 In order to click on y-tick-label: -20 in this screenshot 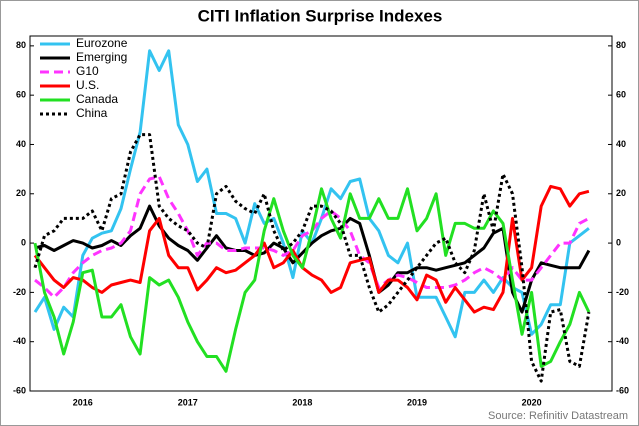, I will do `click(19, 292)`.